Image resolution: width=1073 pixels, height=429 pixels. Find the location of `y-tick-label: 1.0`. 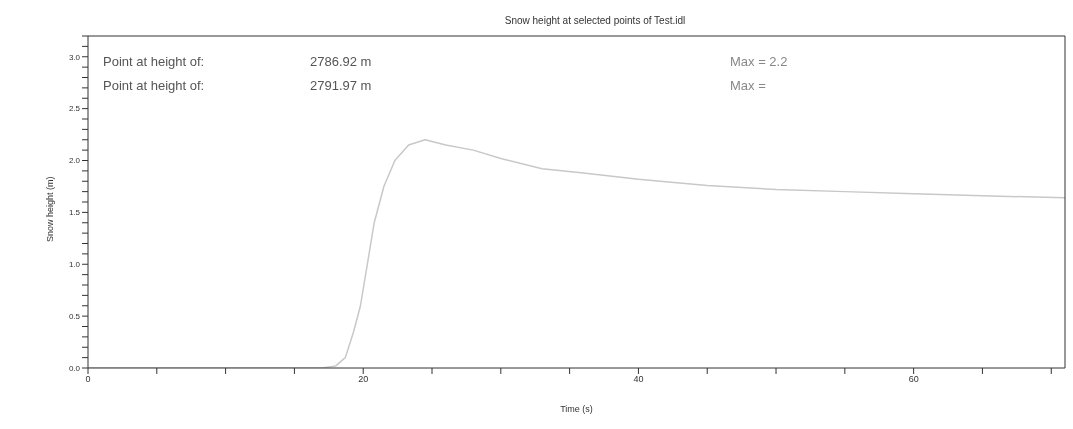

y-tick-label: 1.0 is located at coordinates (74, 265).